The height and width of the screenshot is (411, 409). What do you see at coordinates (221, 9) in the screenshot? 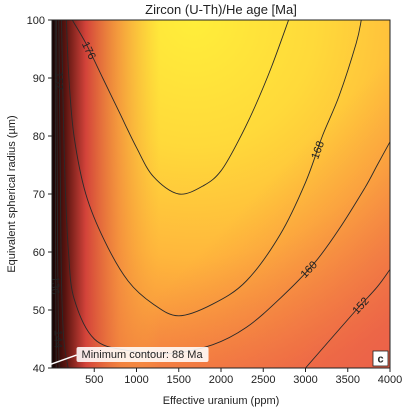
I see `chart-title: Zircon (U-Th)/He age [Ma]` at bounding box center [221, 9].